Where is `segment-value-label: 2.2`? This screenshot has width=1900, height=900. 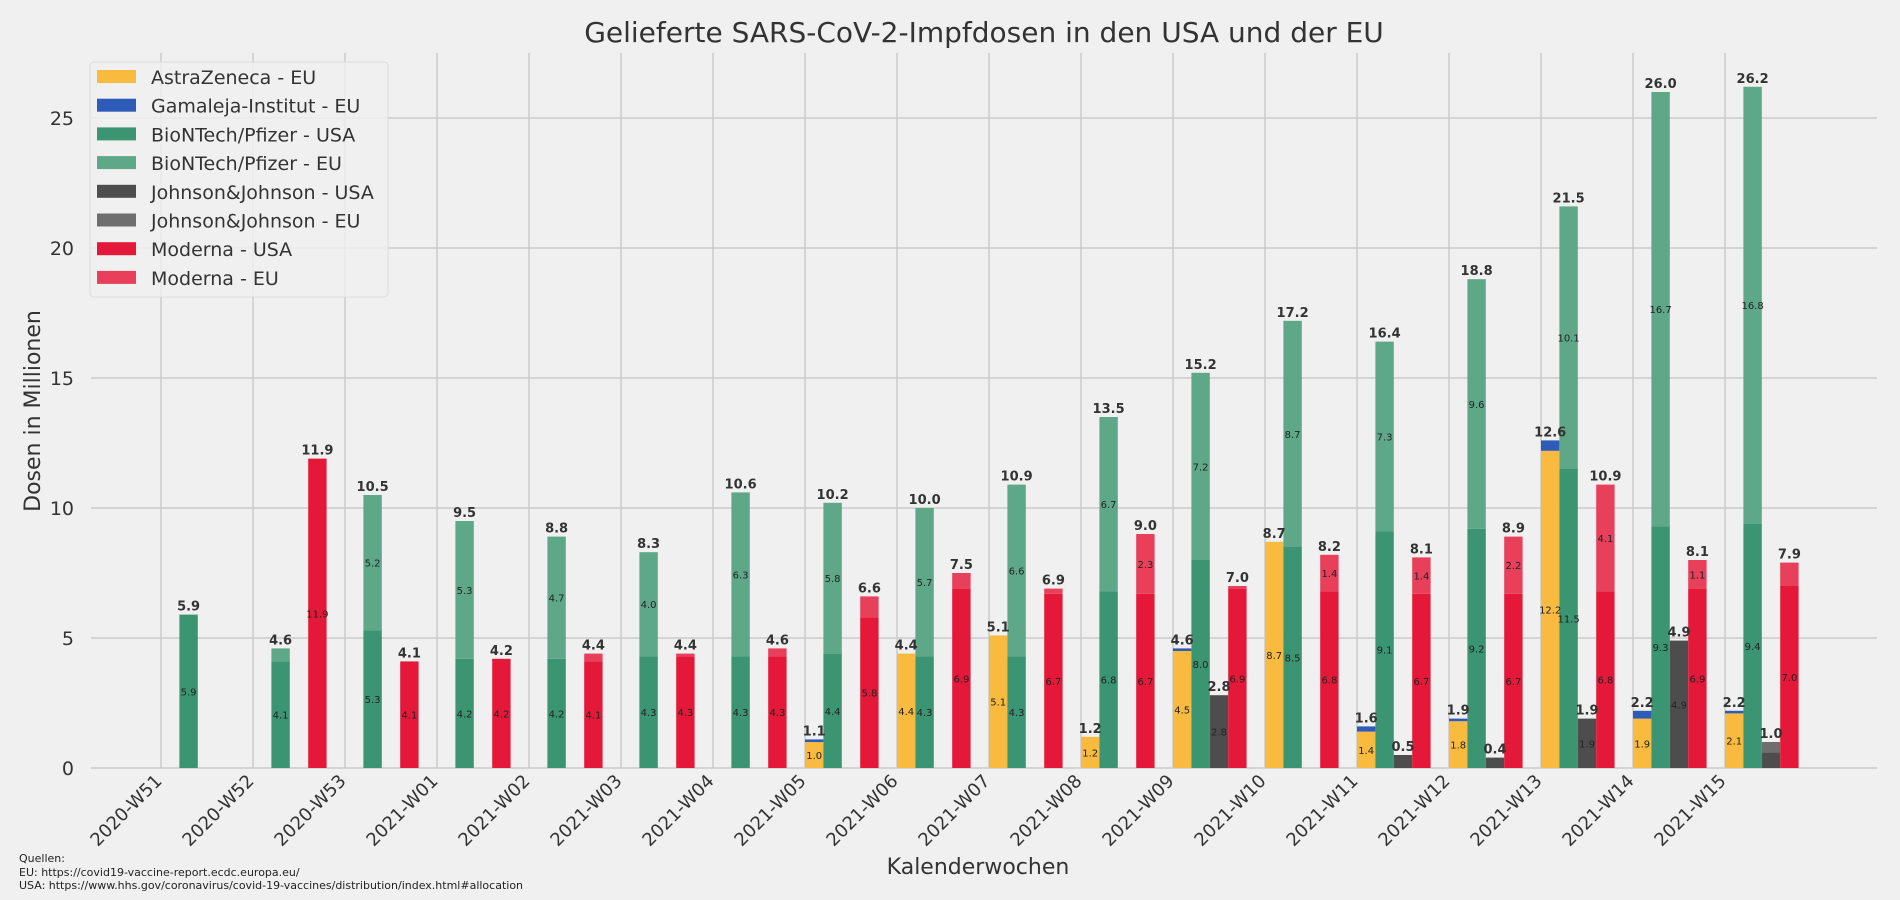
segment-value-label: 2.2 is located at coordinates (1513, 566).